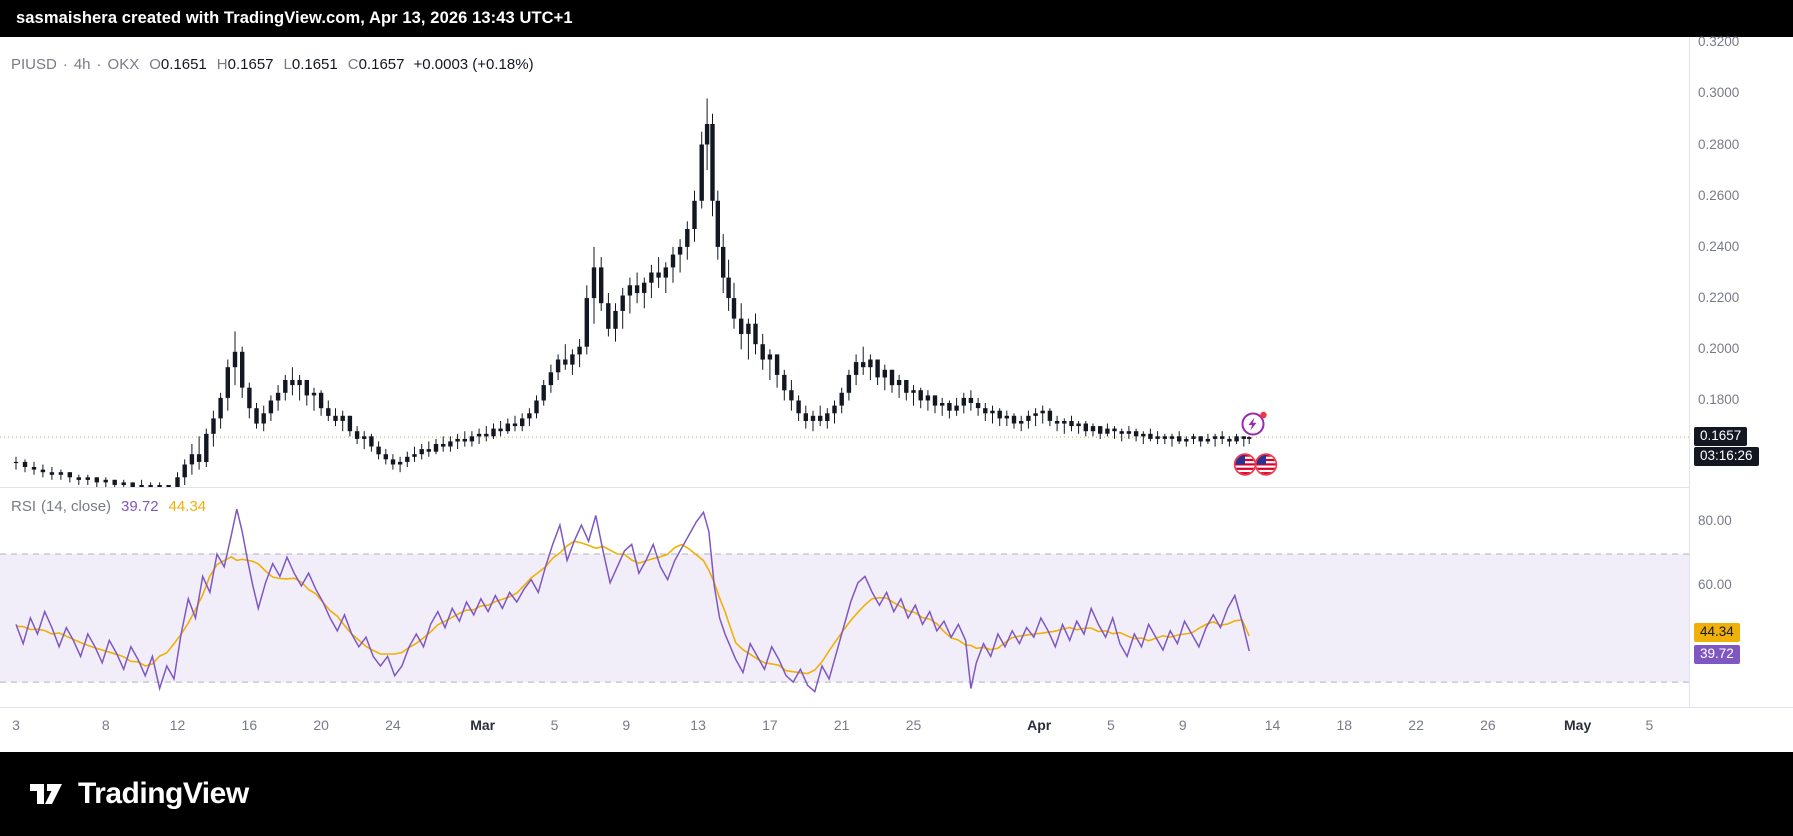  What do you see at coordinates (321, 725) in the screenshot?
I see `time-axis-label: 20` at bounding box center [321, 725].